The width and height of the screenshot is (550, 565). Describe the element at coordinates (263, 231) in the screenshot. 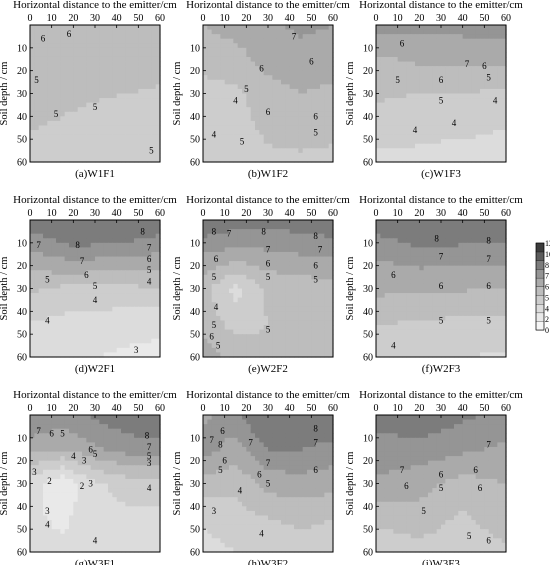

I see `contour-value-label: 8` at that location.